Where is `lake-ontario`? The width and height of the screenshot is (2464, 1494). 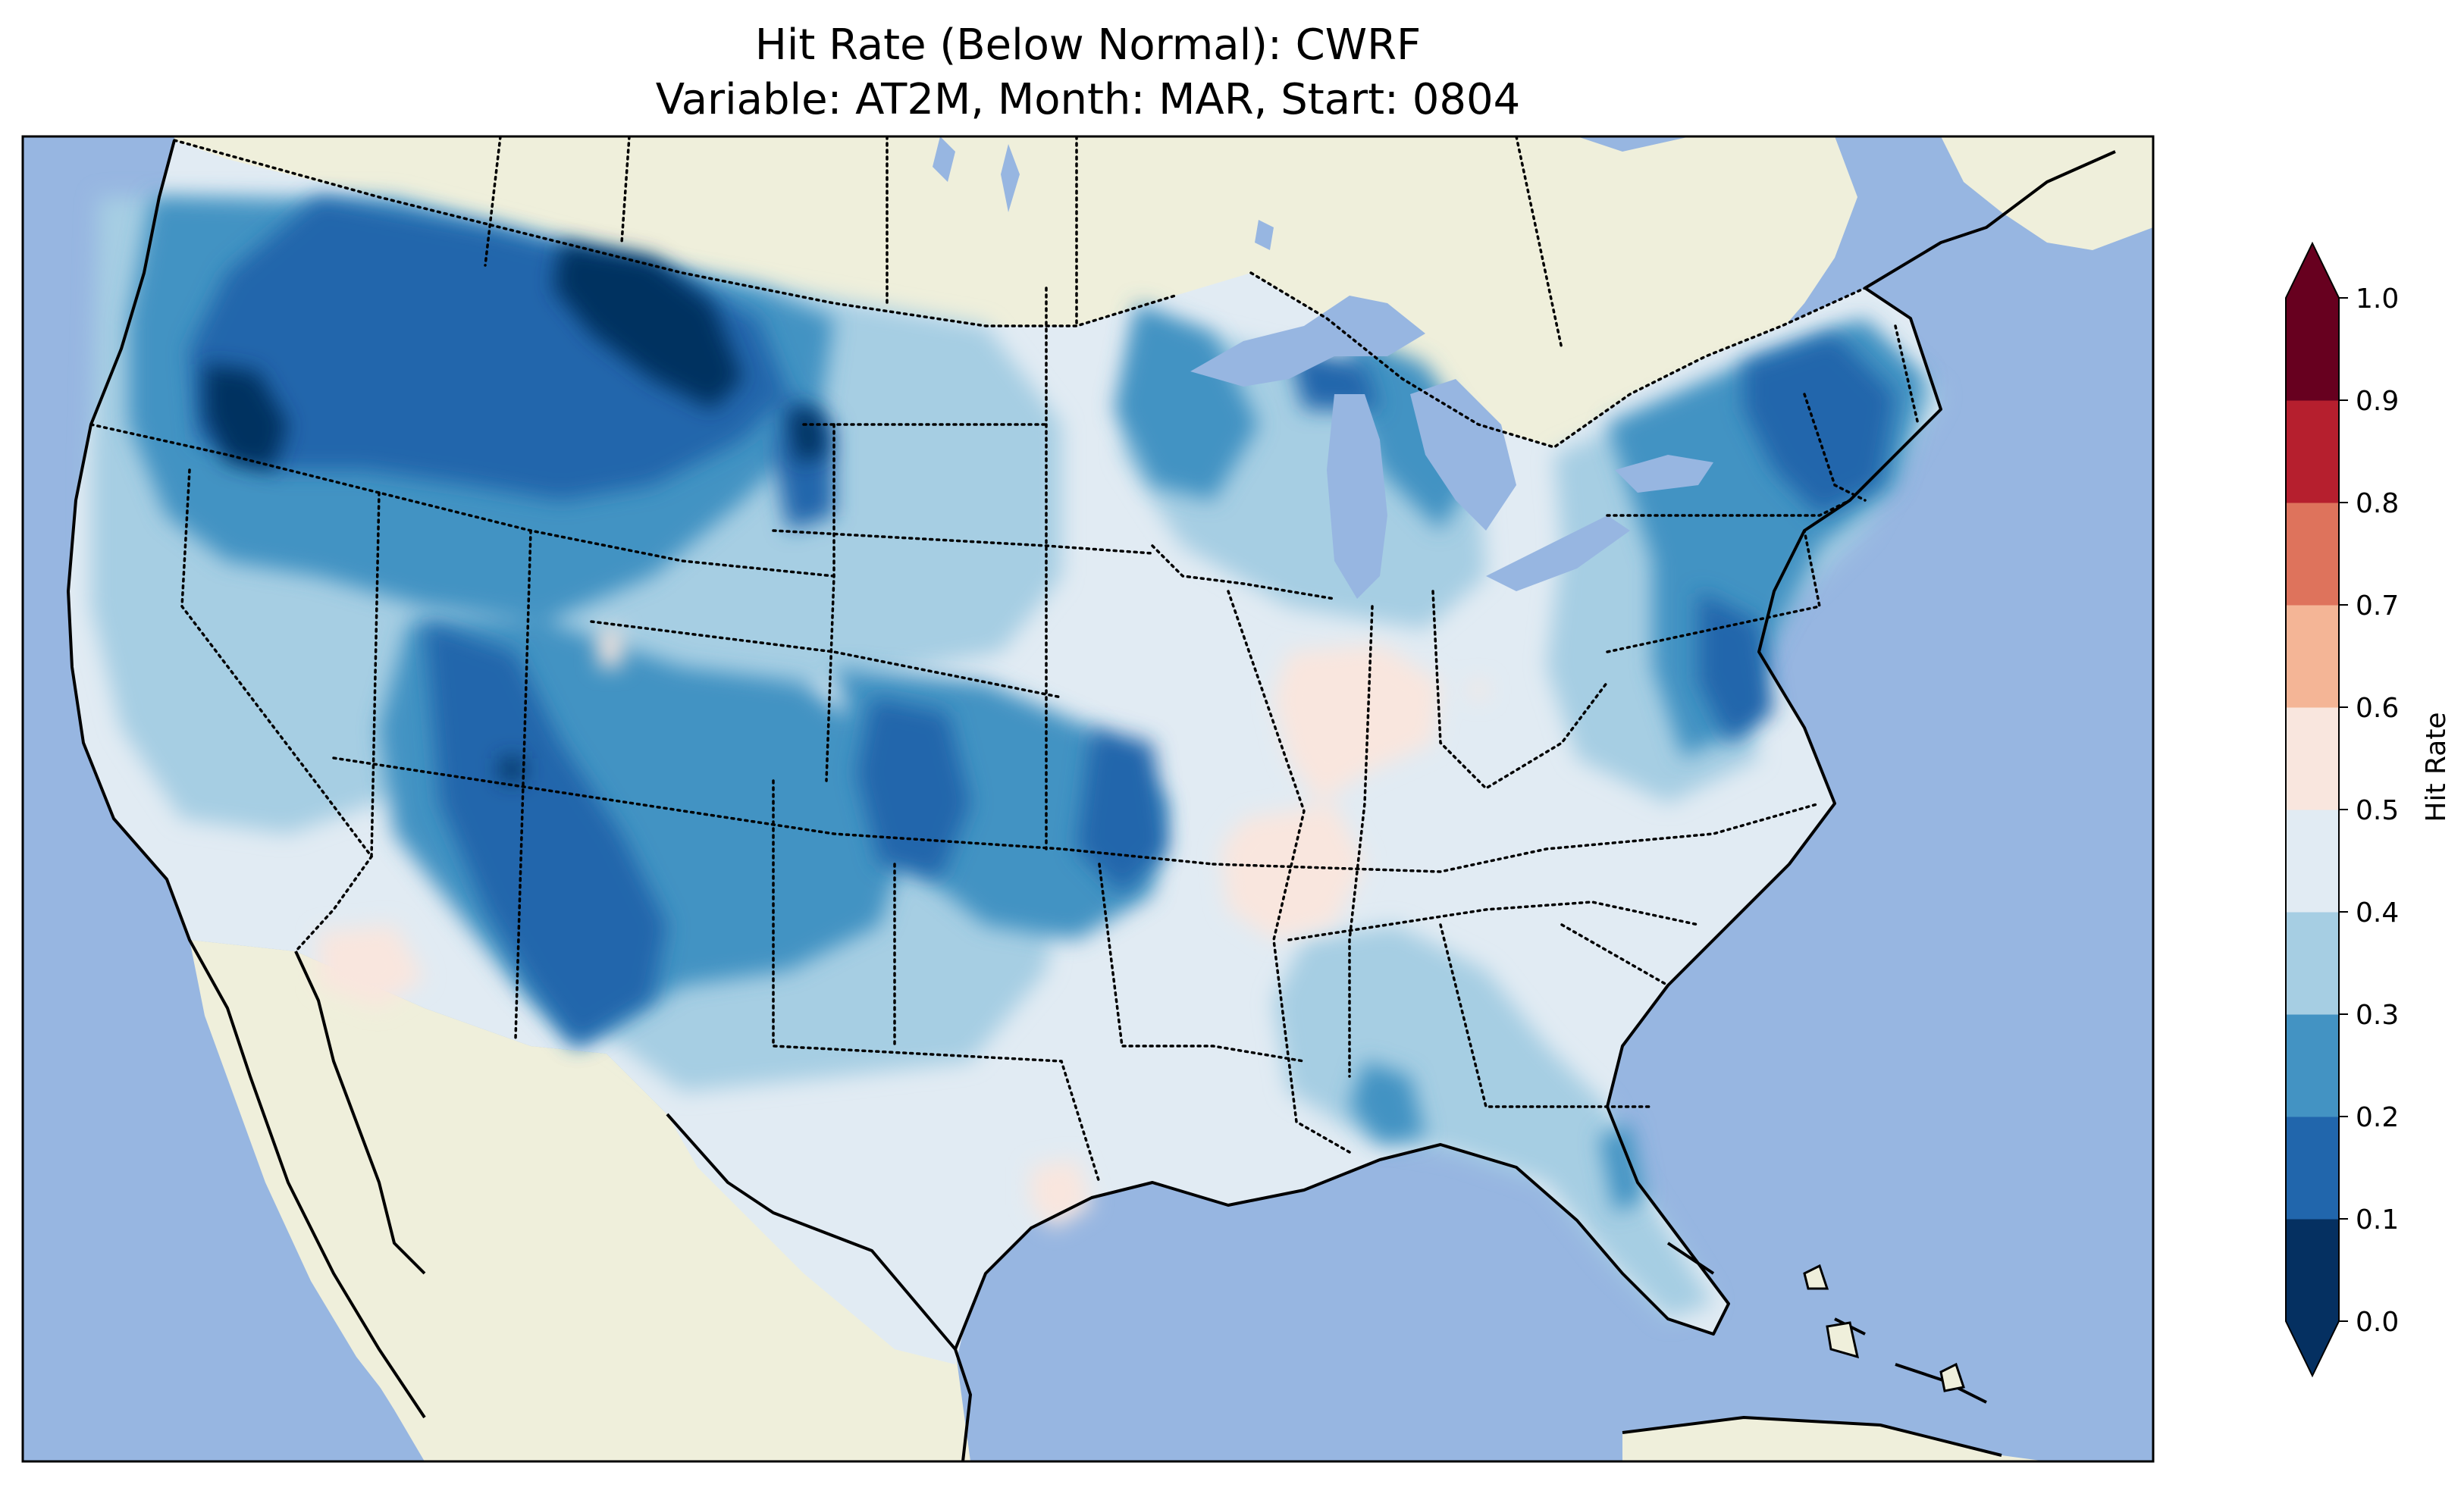
lake-ontario is located at coordinates (1664, 474).